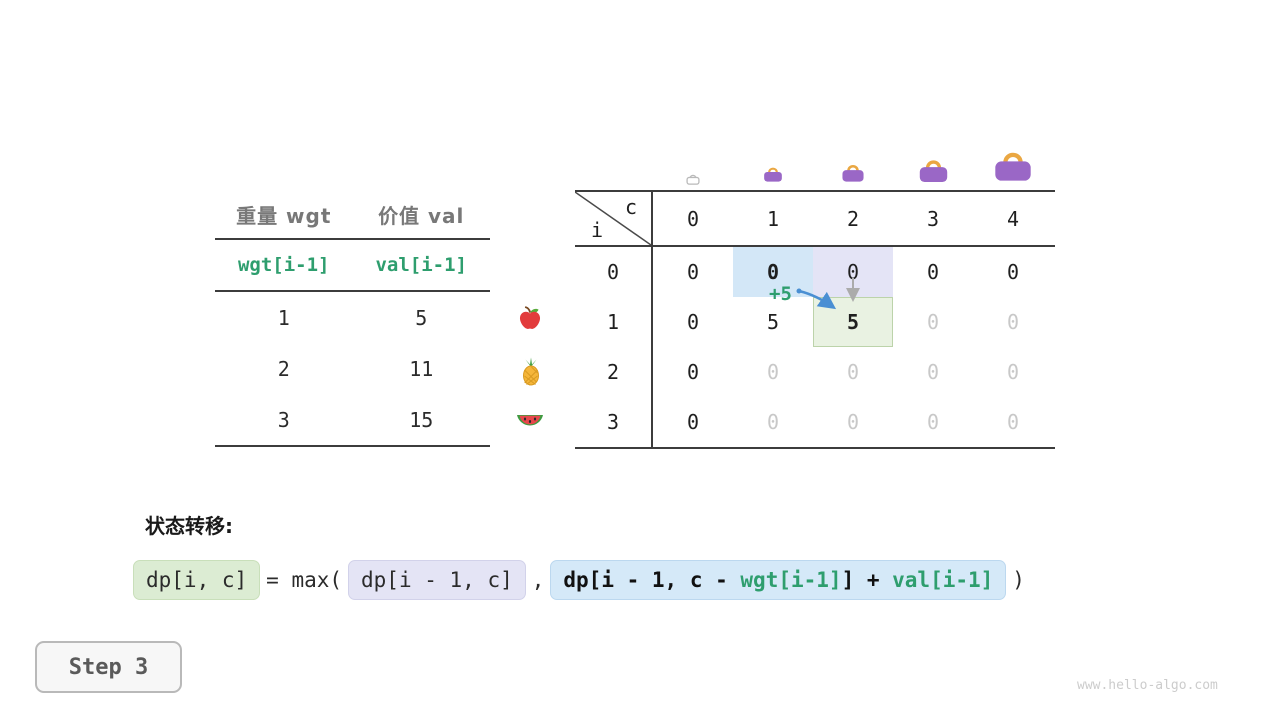 The height and width of the screenshot is (720, 1280). Describe the element at coordinates (853, 272) in the screenshot. I see `dp-cell-source-above: 0` at that location.